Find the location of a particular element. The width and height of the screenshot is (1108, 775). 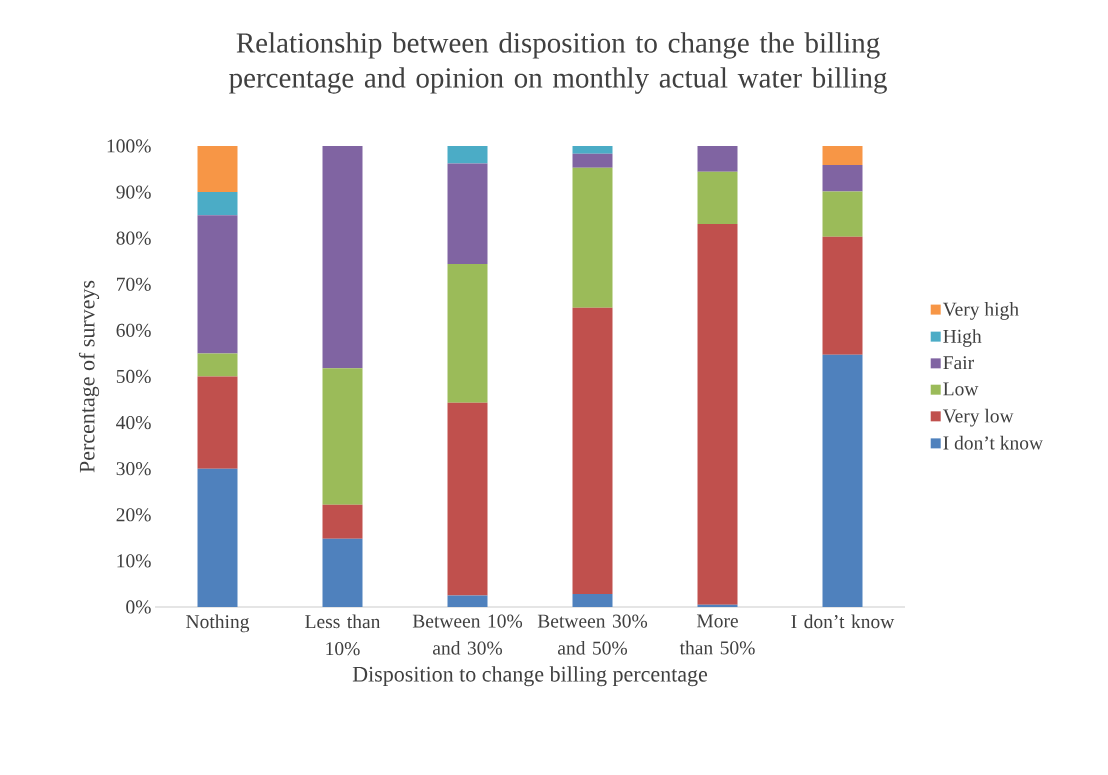

x-tick-label: More than 50% is located at coordinates (717, 634).